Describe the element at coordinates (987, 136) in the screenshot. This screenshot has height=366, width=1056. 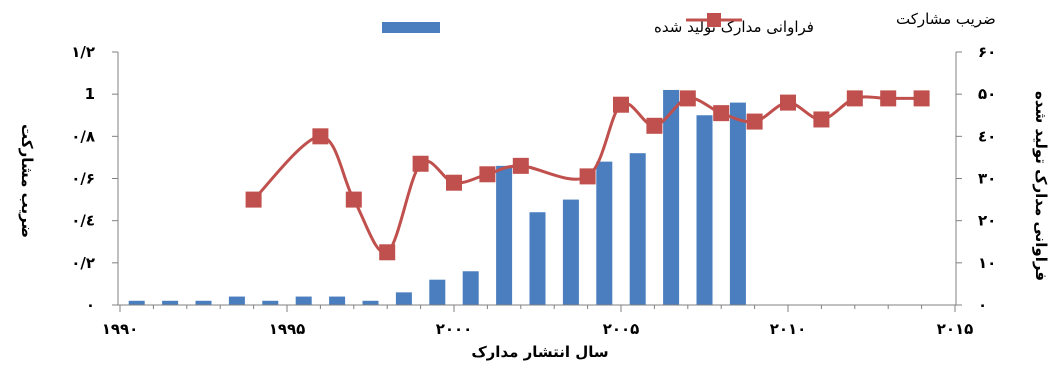
I see `y-right-tick-label: ٤۰` at that location.